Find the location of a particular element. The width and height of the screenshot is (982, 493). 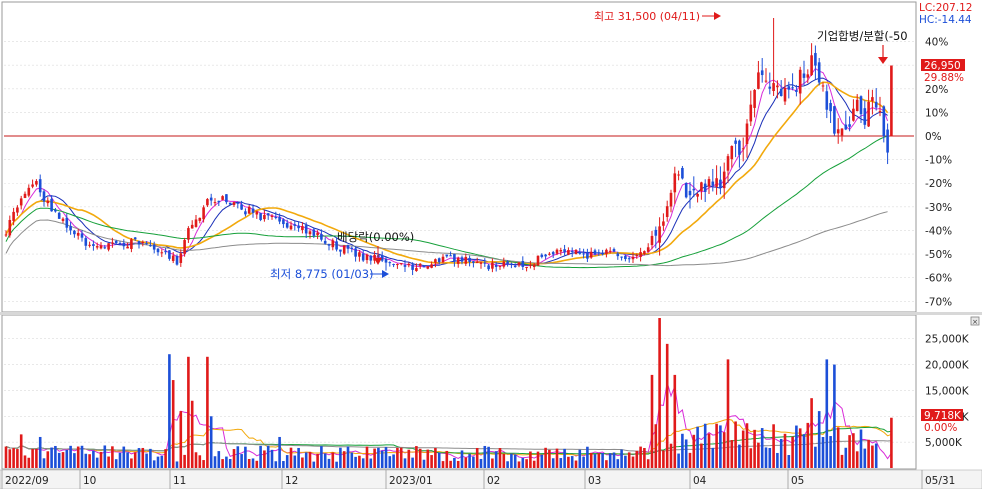

volume-panel-close-button is located at coordinates (975, 321).